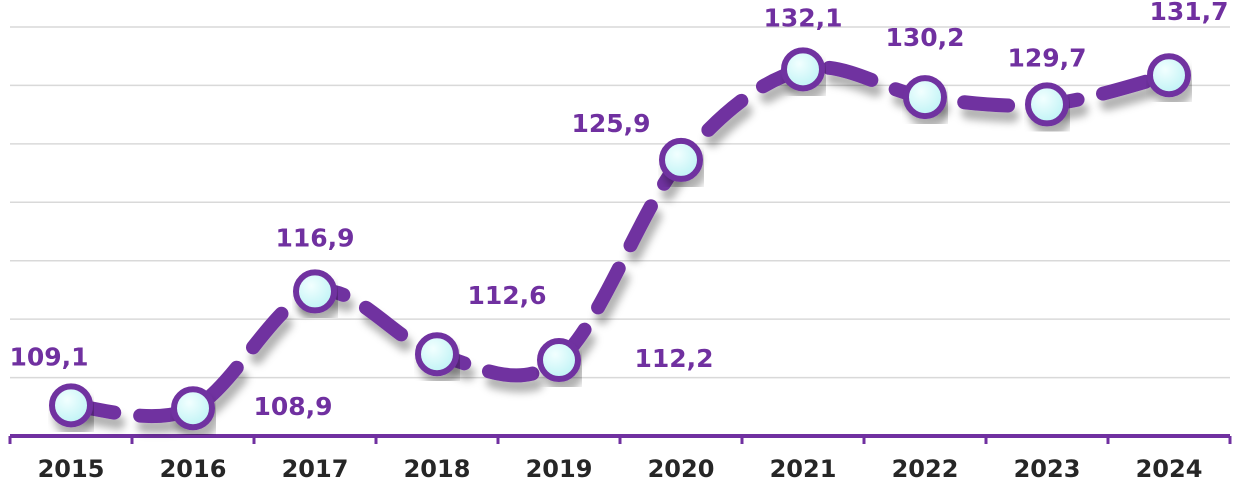  Describe the element at coordinates (802, 17) in the screenshot. I see `data-label: 132,1` at that location.